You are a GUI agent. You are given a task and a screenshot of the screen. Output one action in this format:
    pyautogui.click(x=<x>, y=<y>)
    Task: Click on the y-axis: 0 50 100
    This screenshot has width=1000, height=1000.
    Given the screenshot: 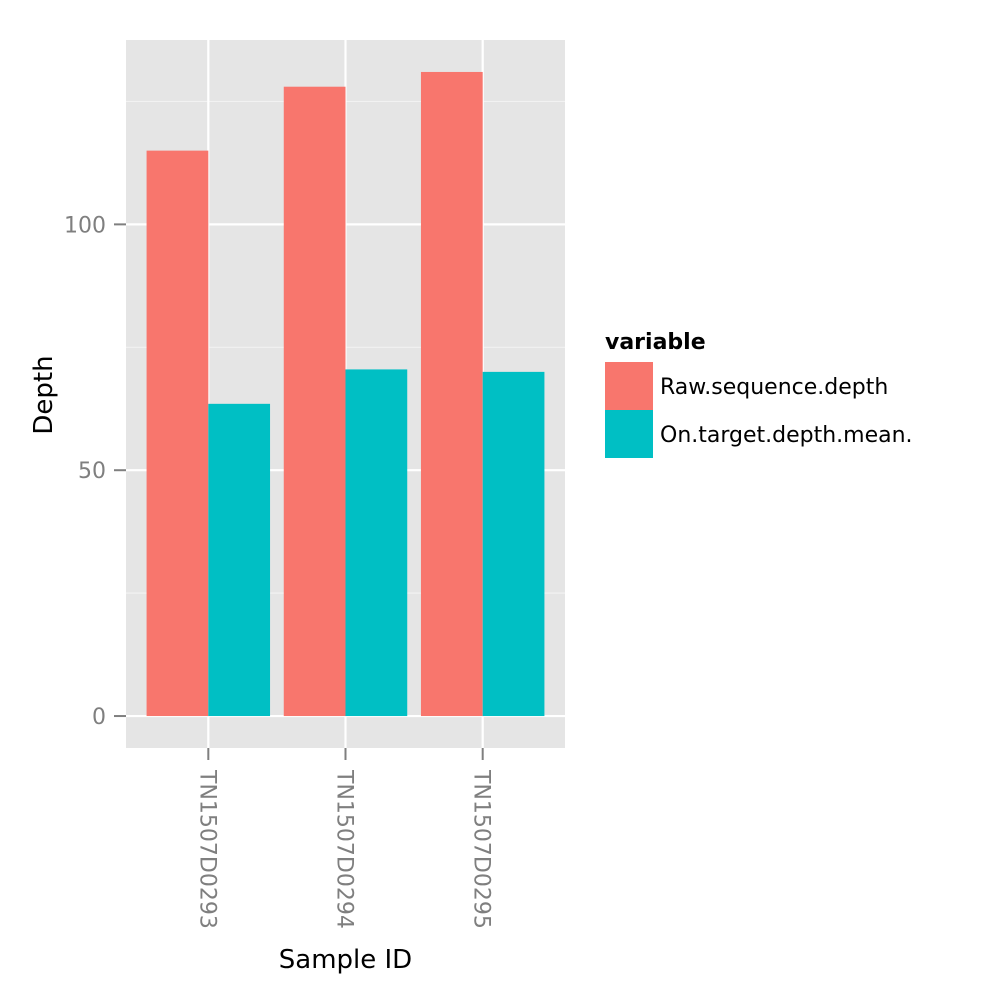 What is the action you would take?
    pyautogui.click(x=95, y=471)
    